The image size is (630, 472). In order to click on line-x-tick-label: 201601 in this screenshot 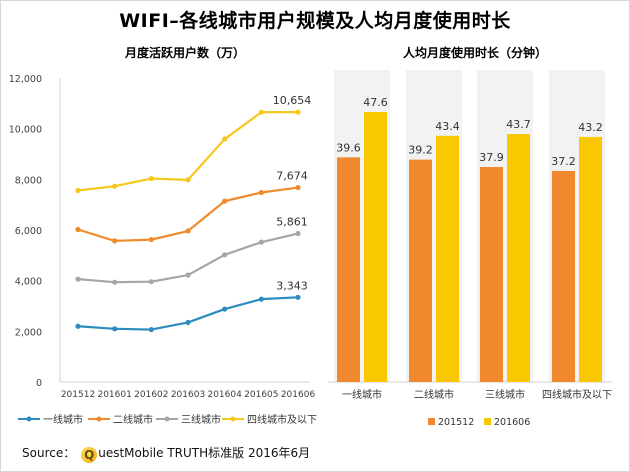, I will do `click(114, 395)`.